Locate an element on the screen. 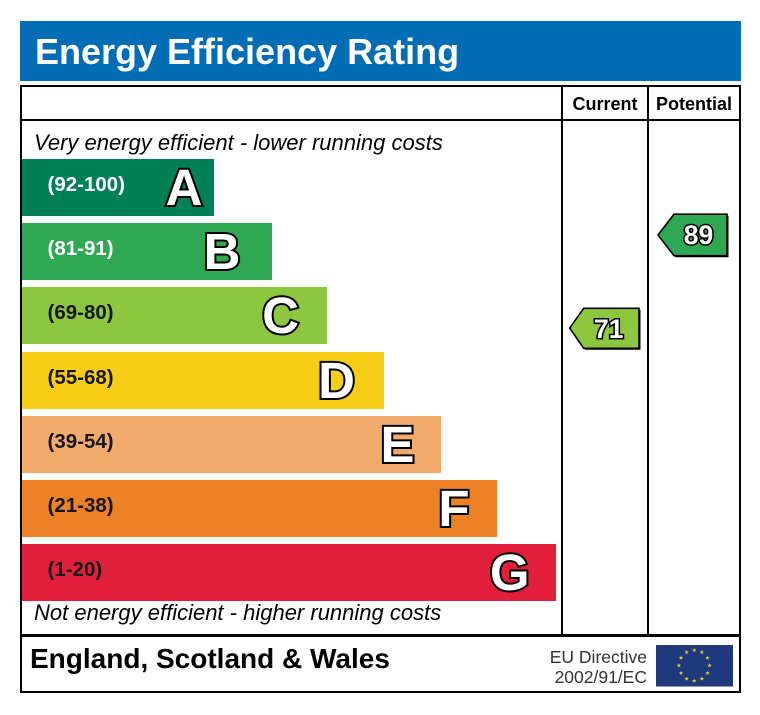  svg-text: A is located at coordinates (184, 187).